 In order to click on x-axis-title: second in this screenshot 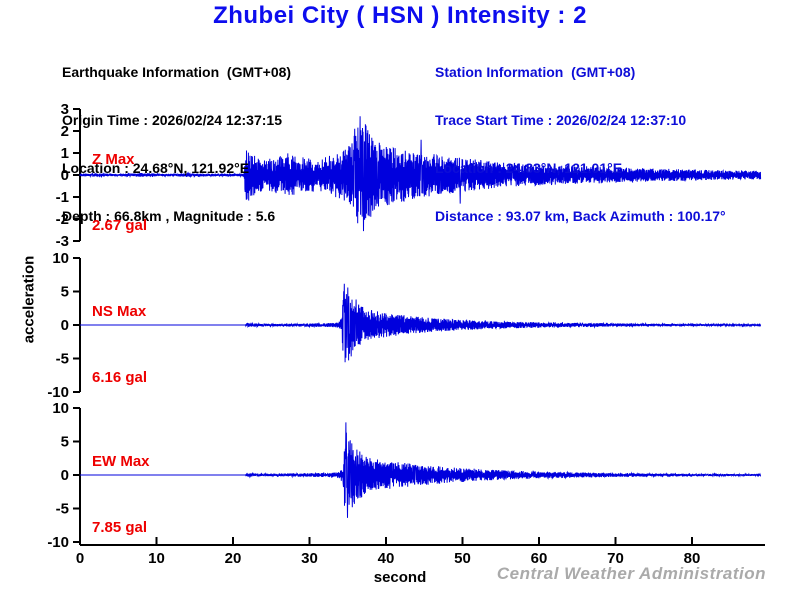, I will do `click(400, 577)`.